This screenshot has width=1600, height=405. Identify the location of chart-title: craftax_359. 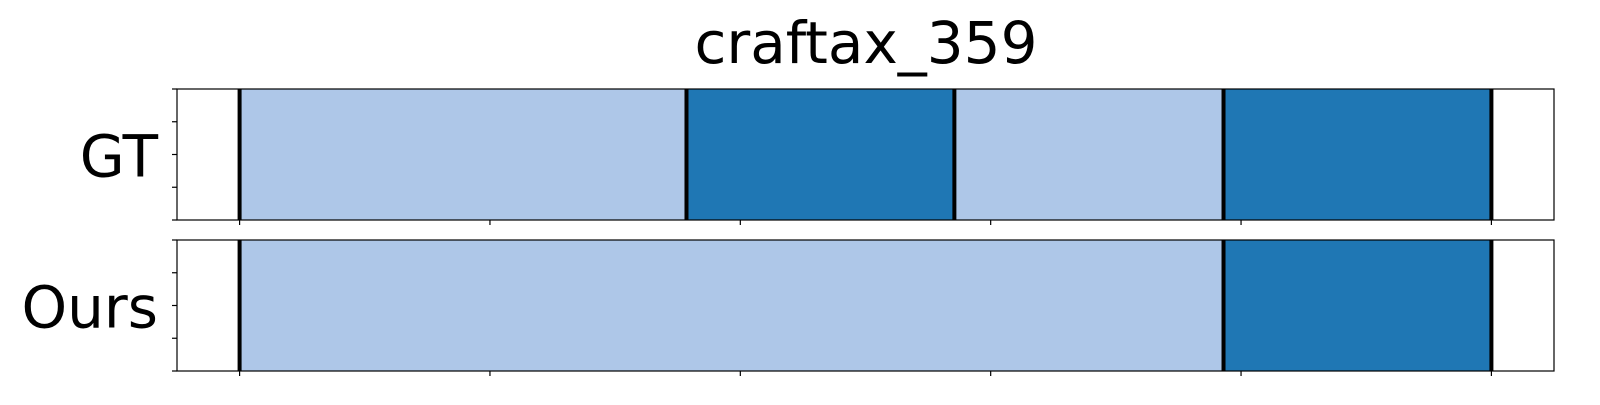
(866, 43).